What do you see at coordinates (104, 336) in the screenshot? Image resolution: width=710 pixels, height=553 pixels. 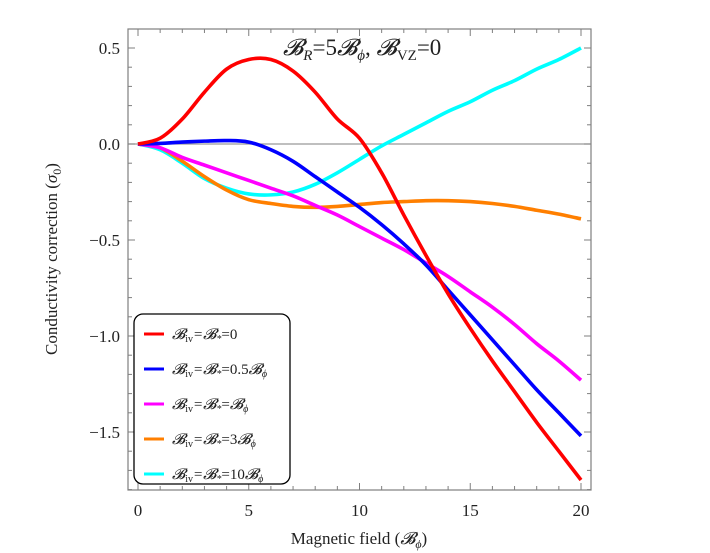 I see `y-tick-label: −1.0` at bounding box center [104, 336].